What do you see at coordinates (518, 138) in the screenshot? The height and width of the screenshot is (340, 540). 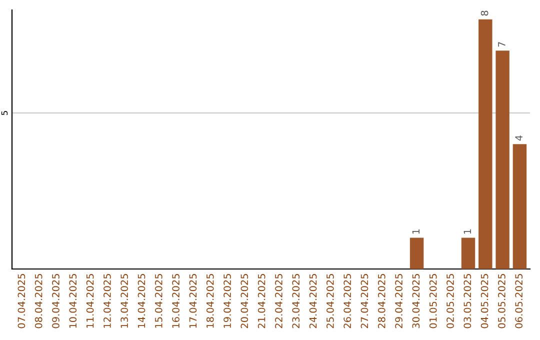 I see `data-label: 4` at bounding box center [518, 138].